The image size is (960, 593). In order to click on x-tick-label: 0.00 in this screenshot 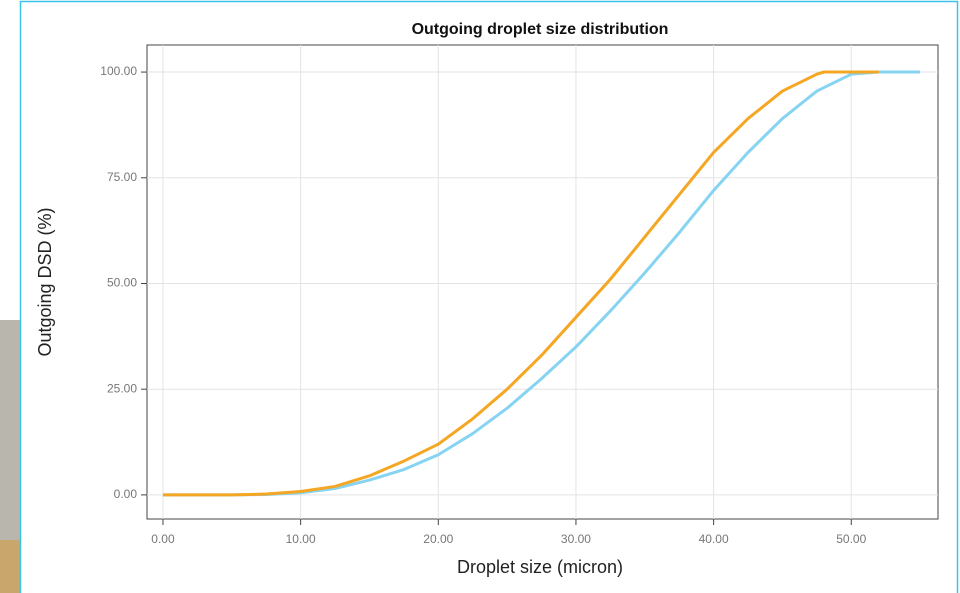, I will do `click(163, 539)`.